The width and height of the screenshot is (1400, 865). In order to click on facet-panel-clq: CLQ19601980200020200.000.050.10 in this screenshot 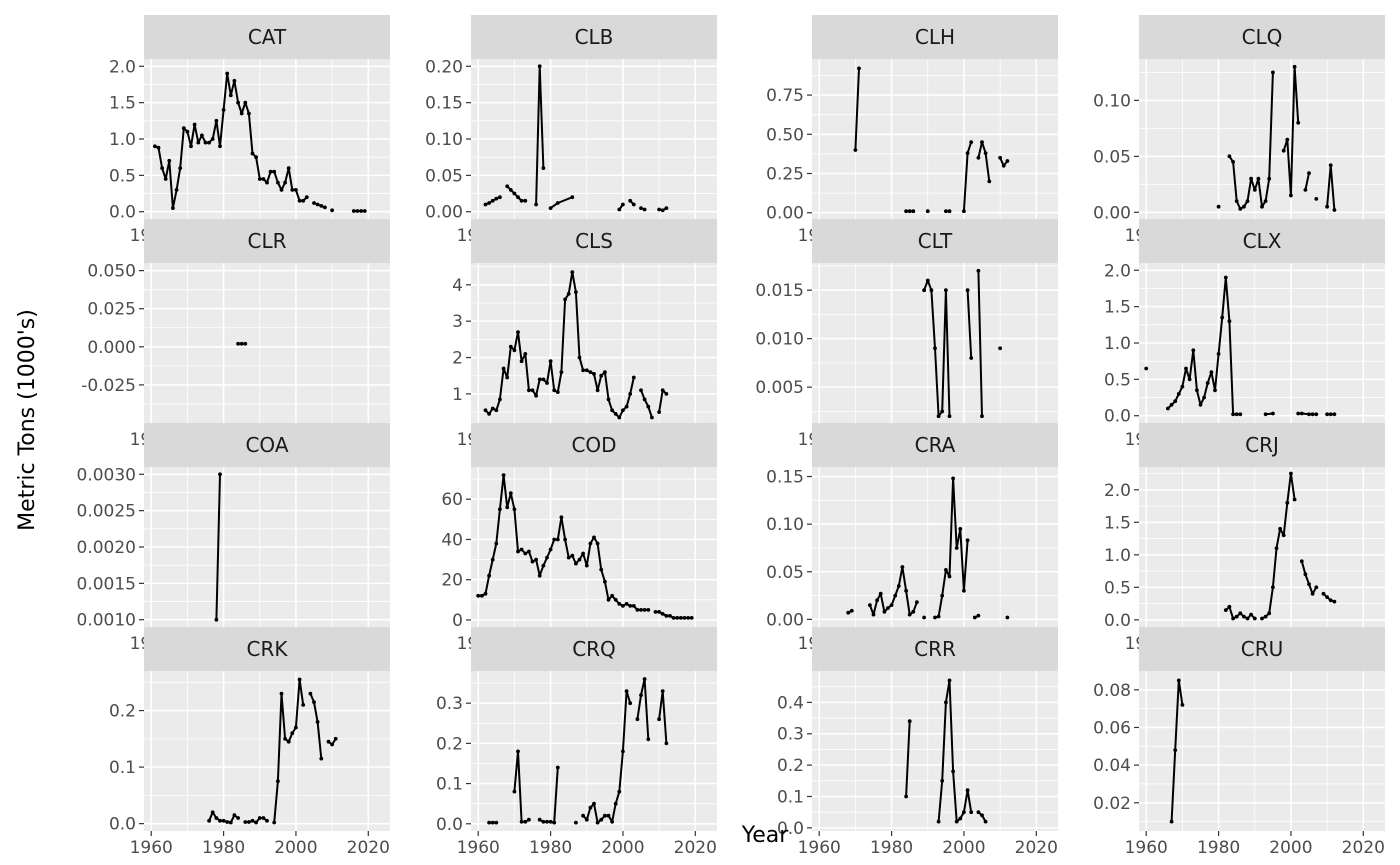, I will do `click(1239, 130)`.